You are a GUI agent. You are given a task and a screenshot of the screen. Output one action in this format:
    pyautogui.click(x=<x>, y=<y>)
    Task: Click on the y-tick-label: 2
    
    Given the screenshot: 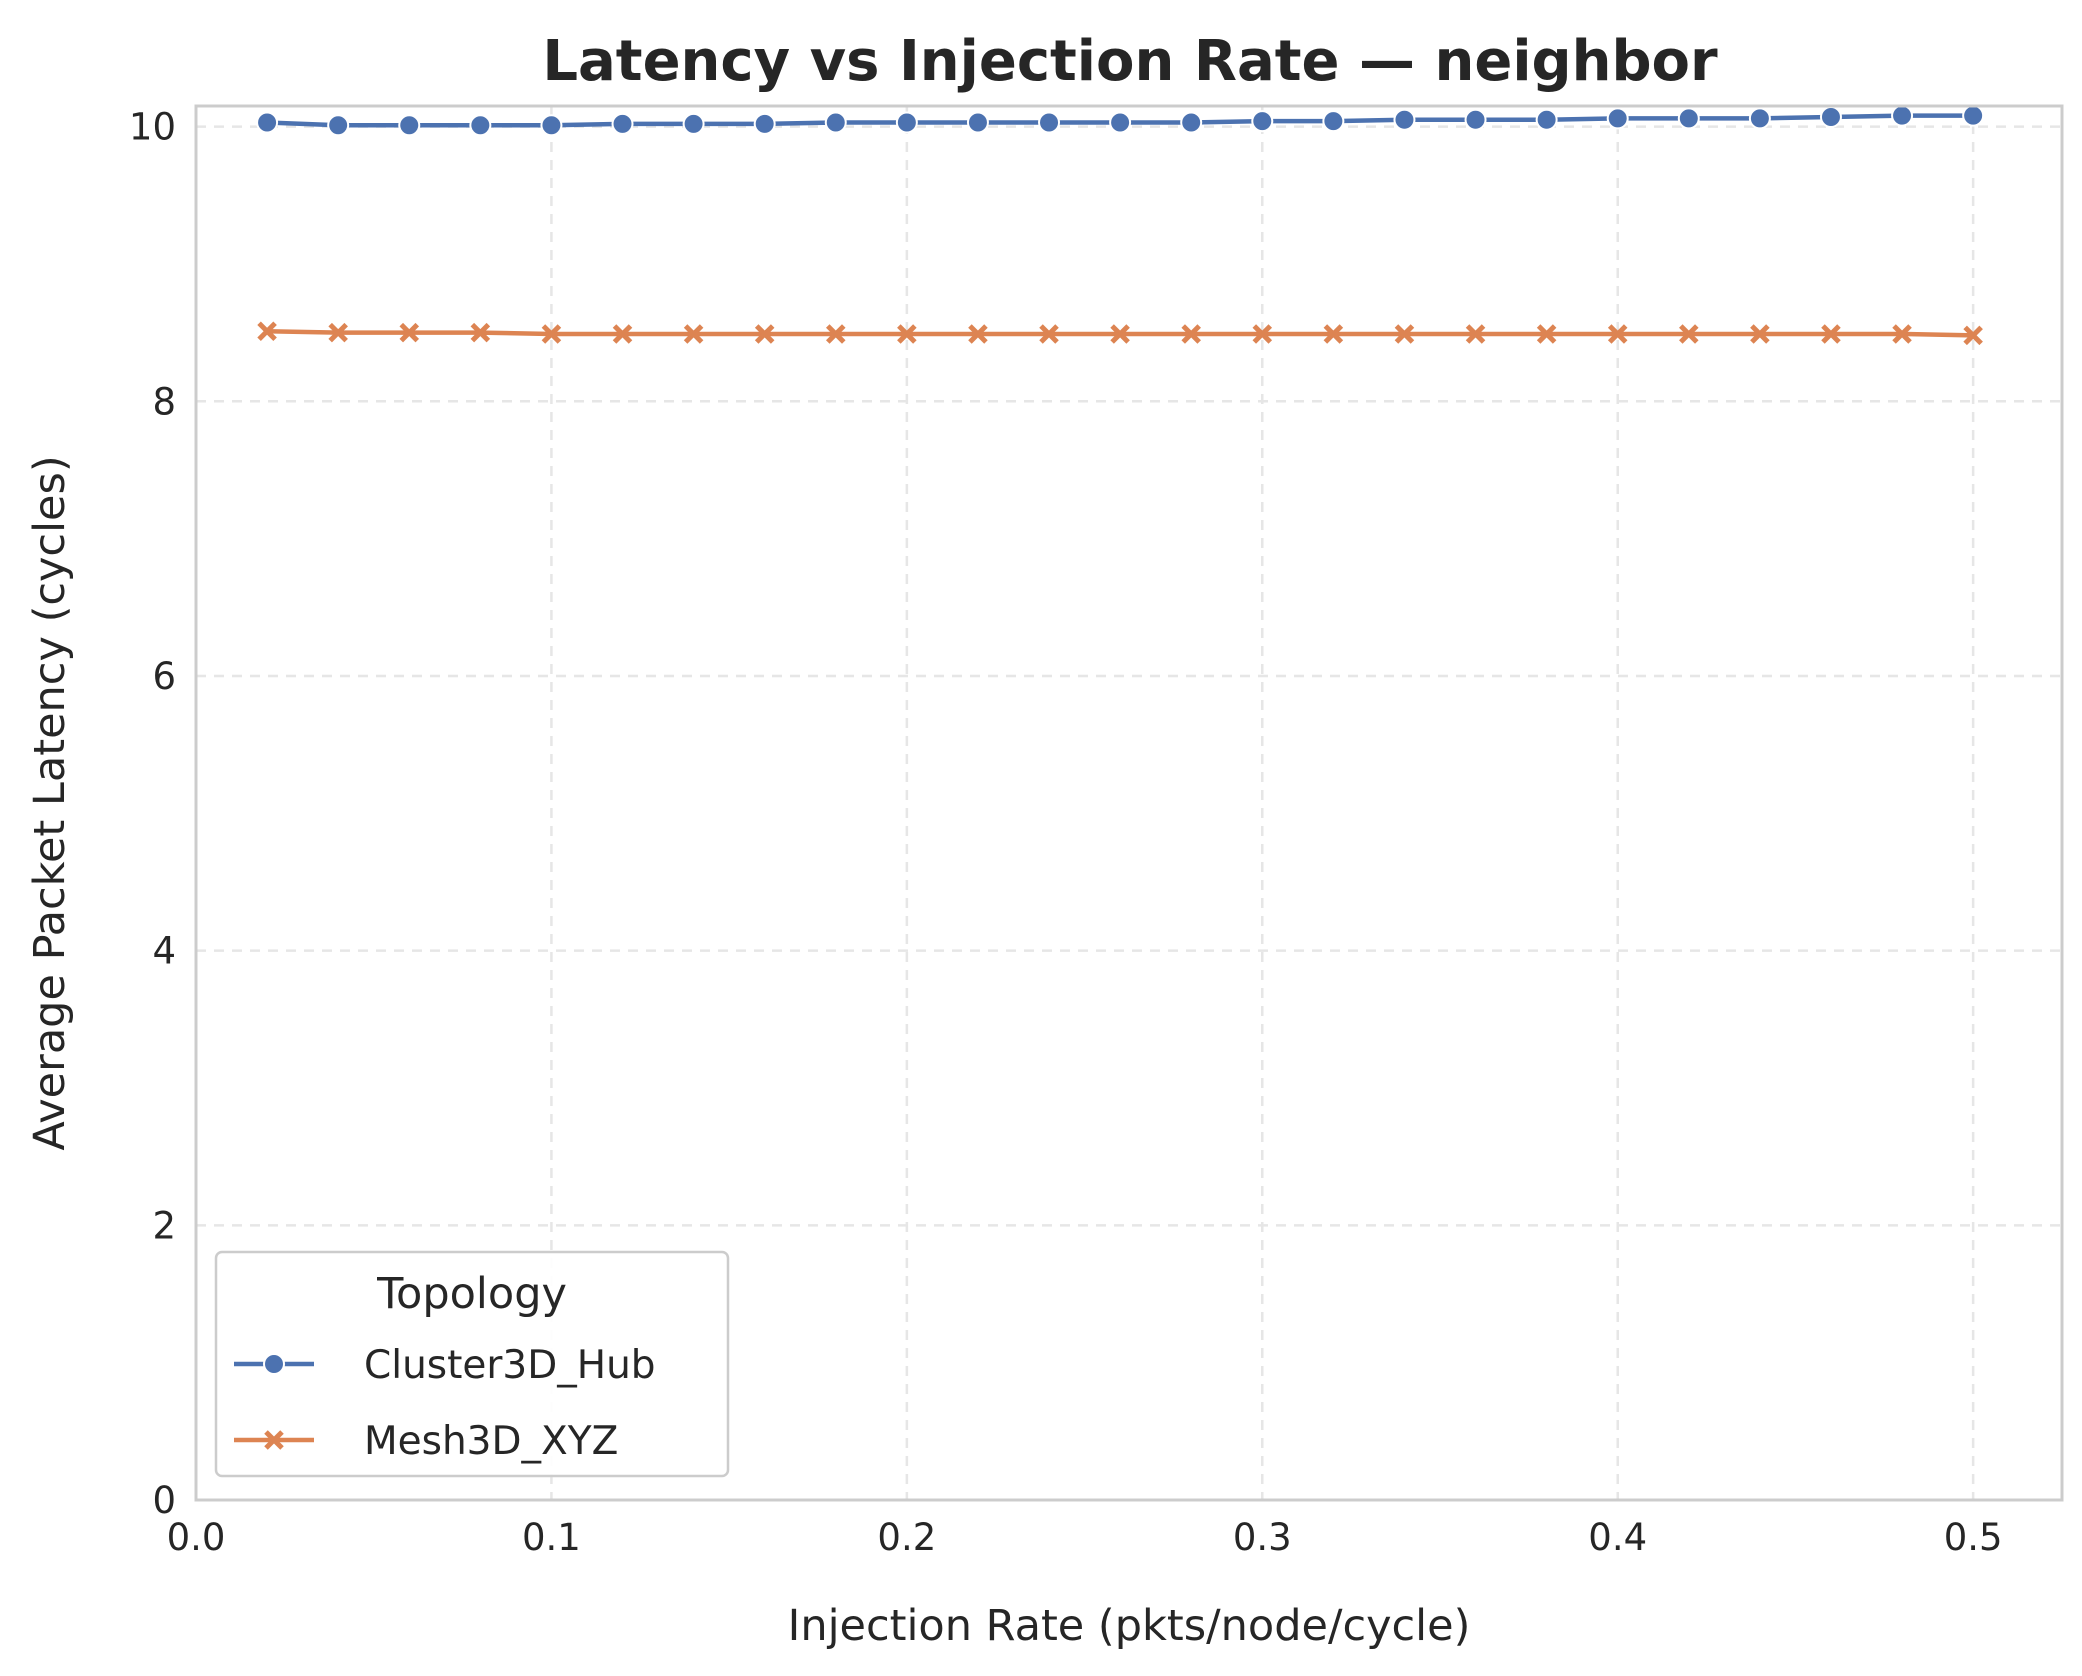 What is the action you would take?
    pyautogui.click(x=164, y=1225)
    